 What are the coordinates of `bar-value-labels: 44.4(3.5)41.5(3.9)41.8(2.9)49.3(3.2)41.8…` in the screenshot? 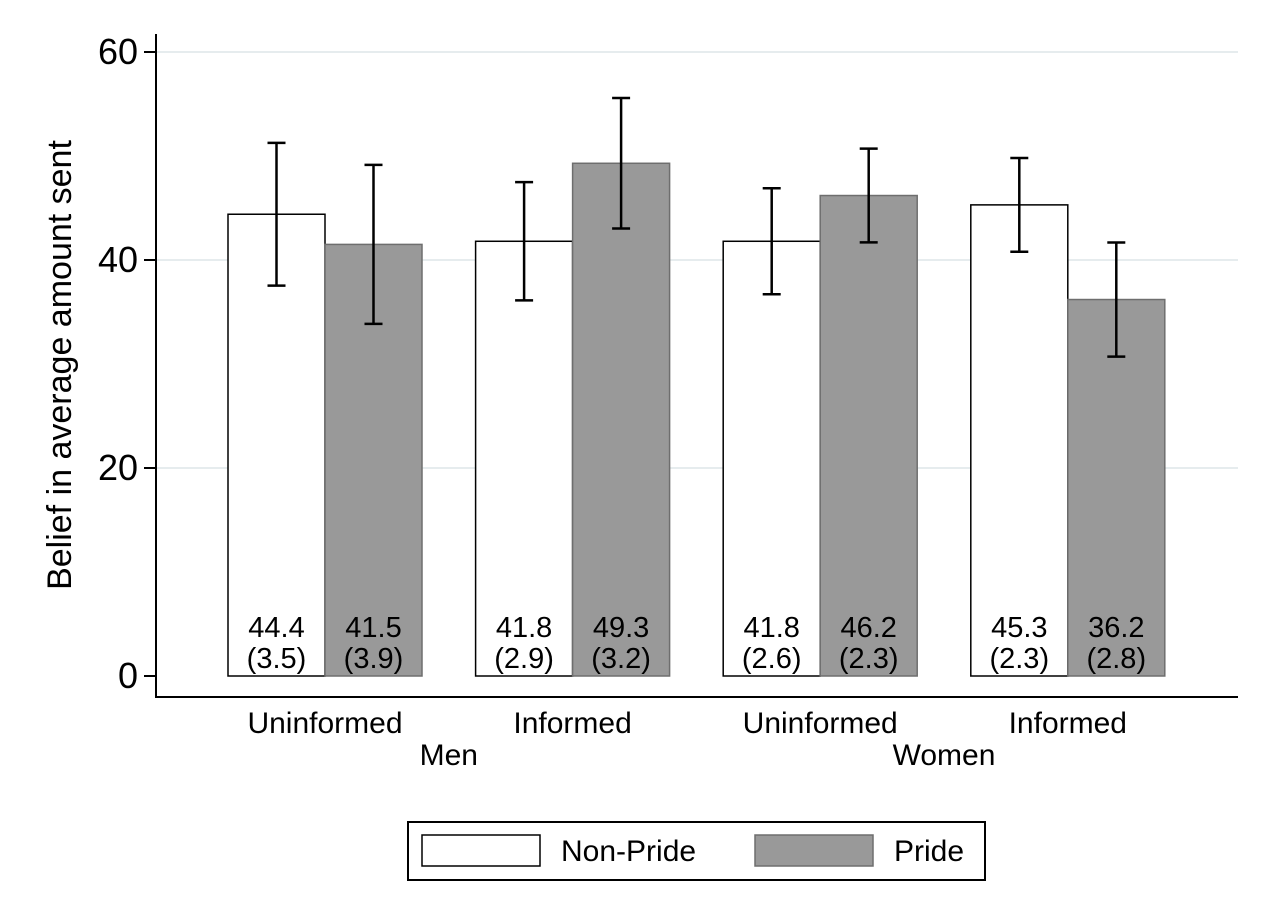 It's located at (696, 643).